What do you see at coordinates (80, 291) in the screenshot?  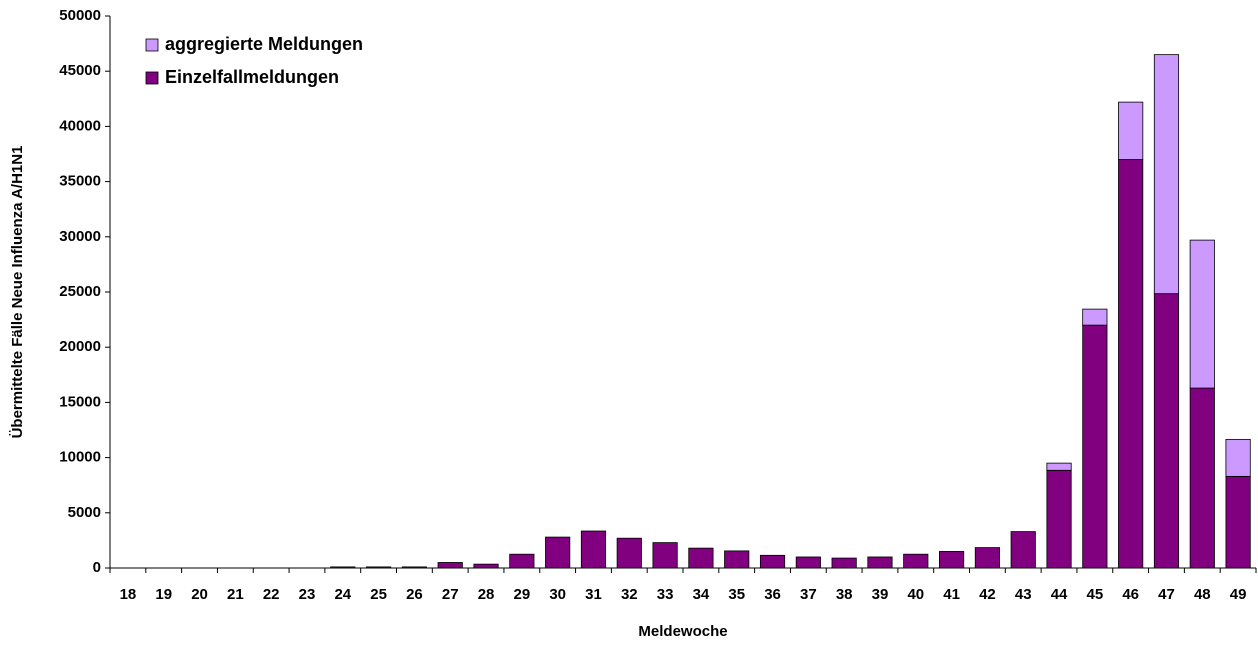 I see `y-tick-label: 25000` at bounding box center [80, 291].